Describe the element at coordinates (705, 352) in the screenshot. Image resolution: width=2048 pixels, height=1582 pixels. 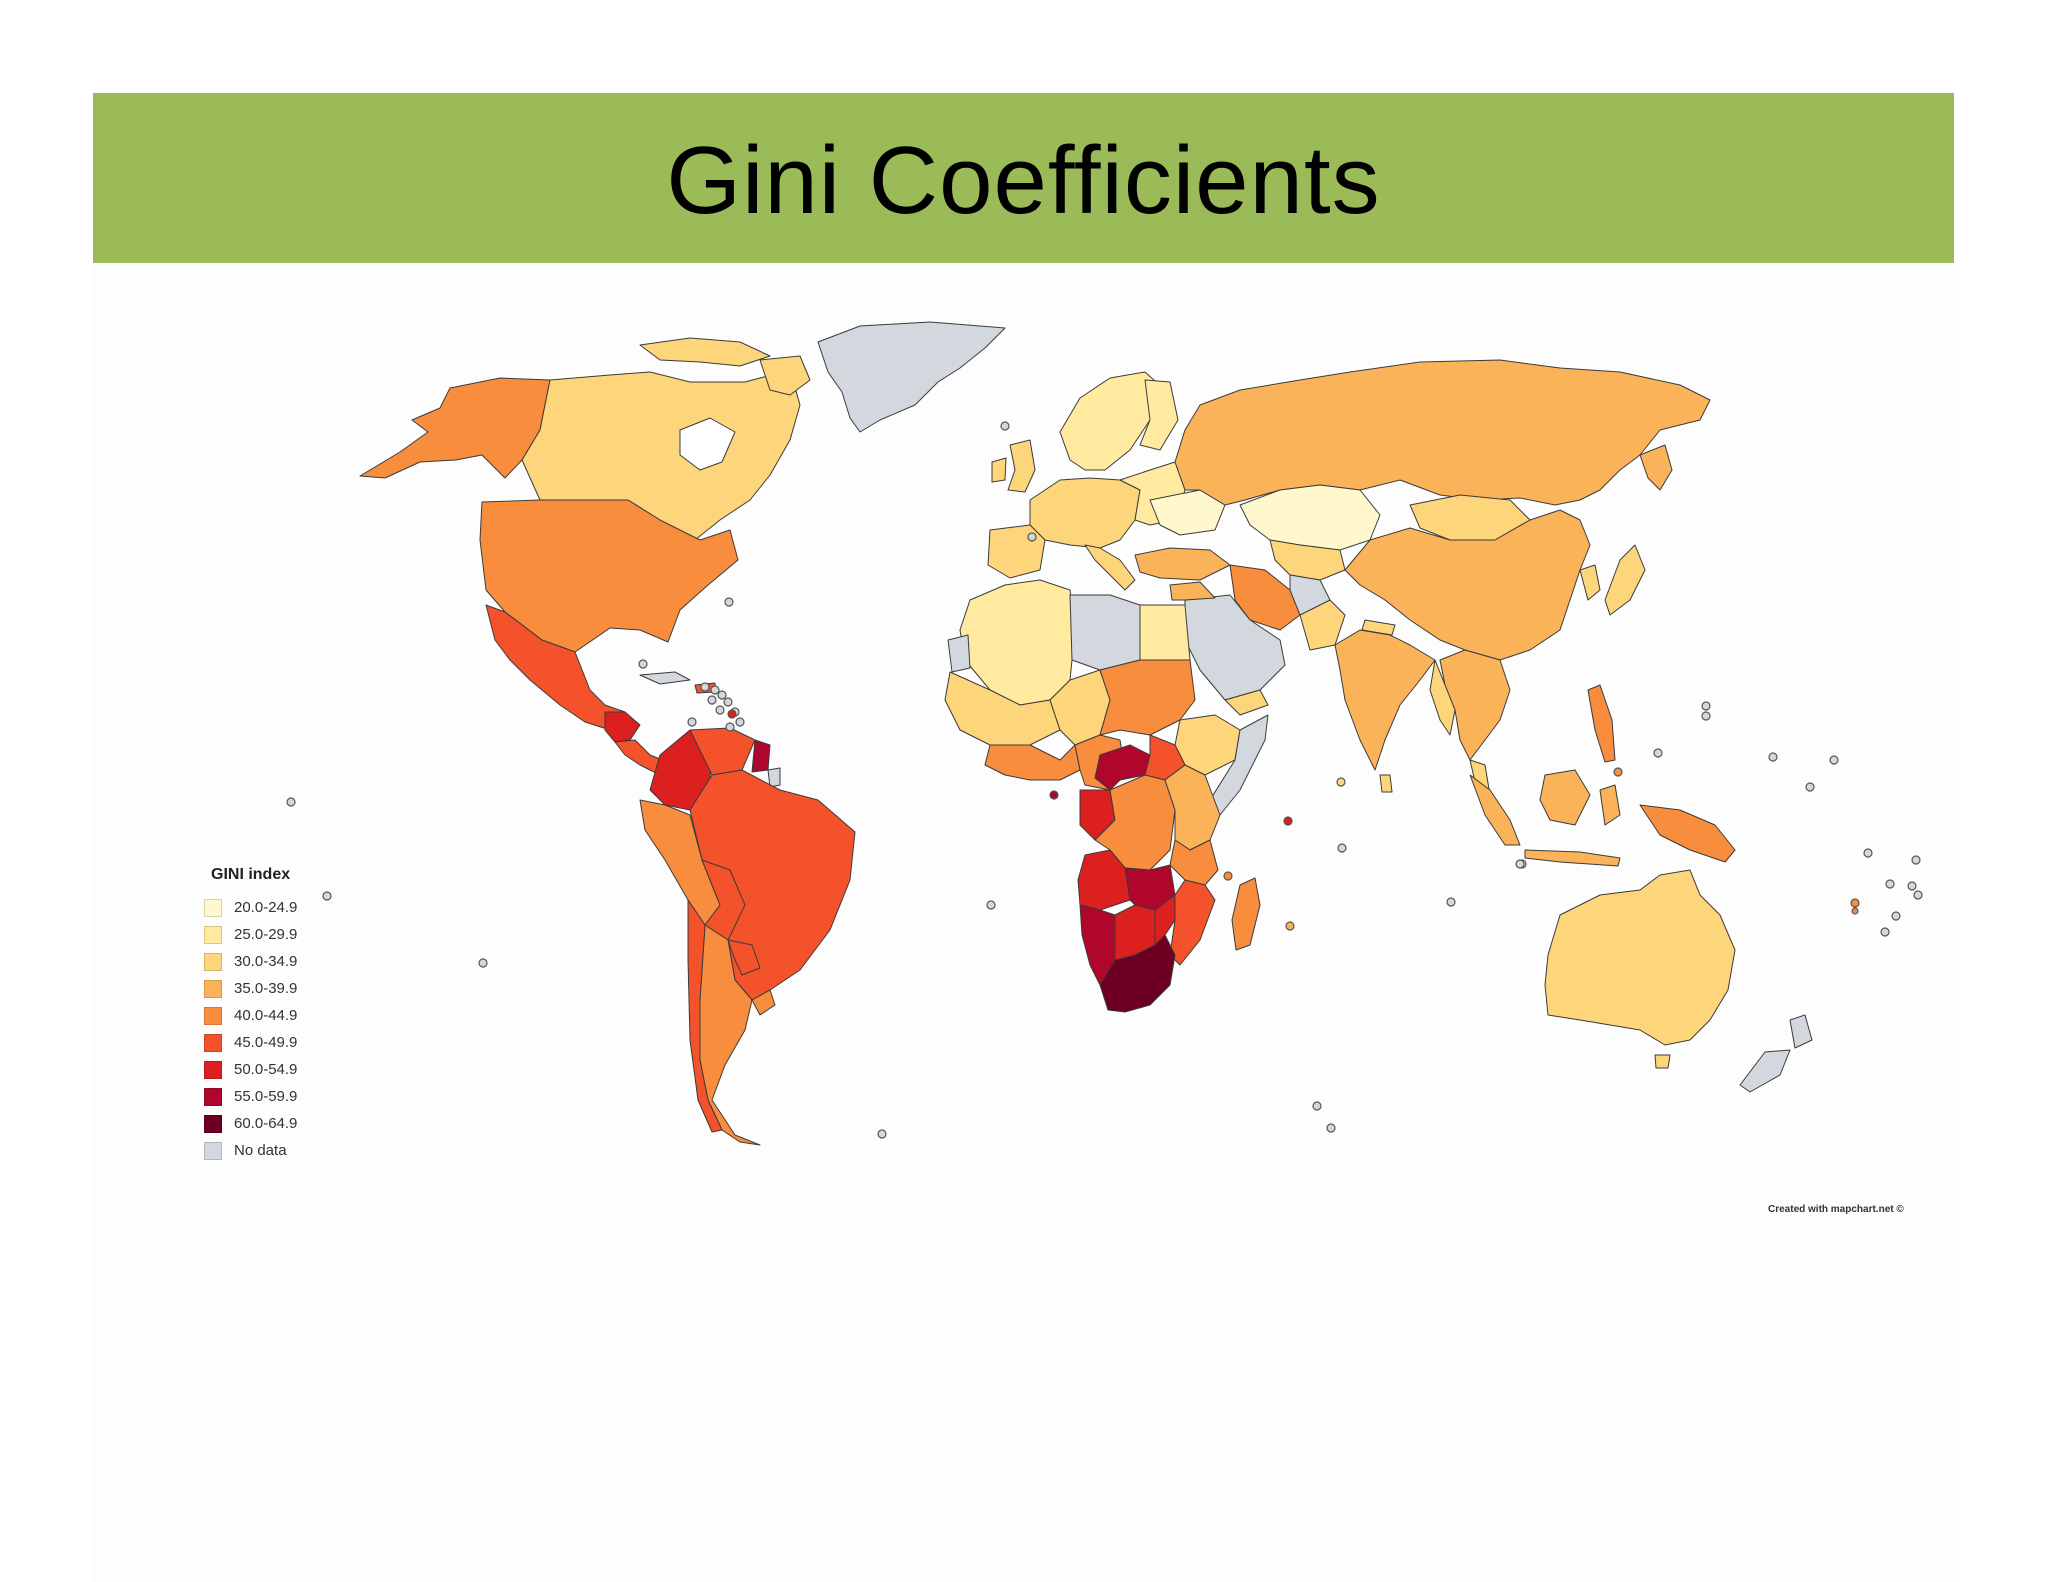
I see `region-canada-islands` at that location.